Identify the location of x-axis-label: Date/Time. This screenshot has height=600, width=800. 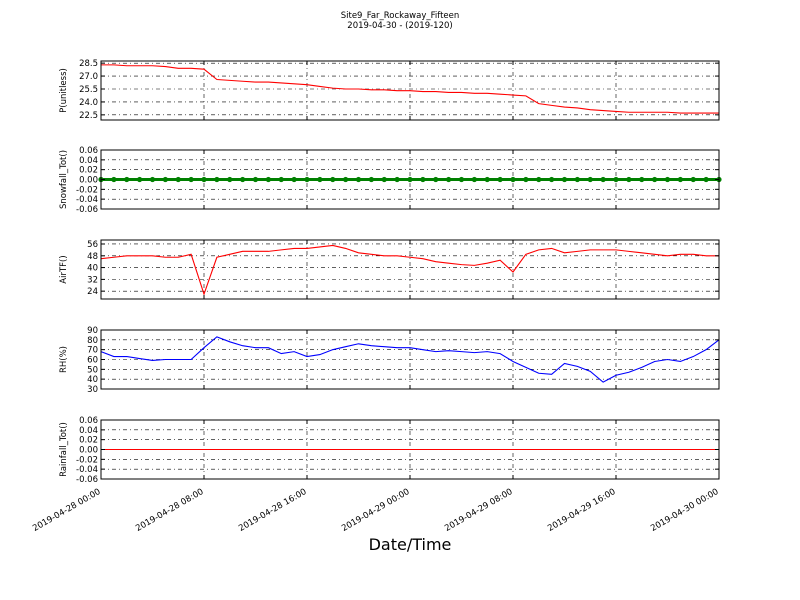
(410, 544).